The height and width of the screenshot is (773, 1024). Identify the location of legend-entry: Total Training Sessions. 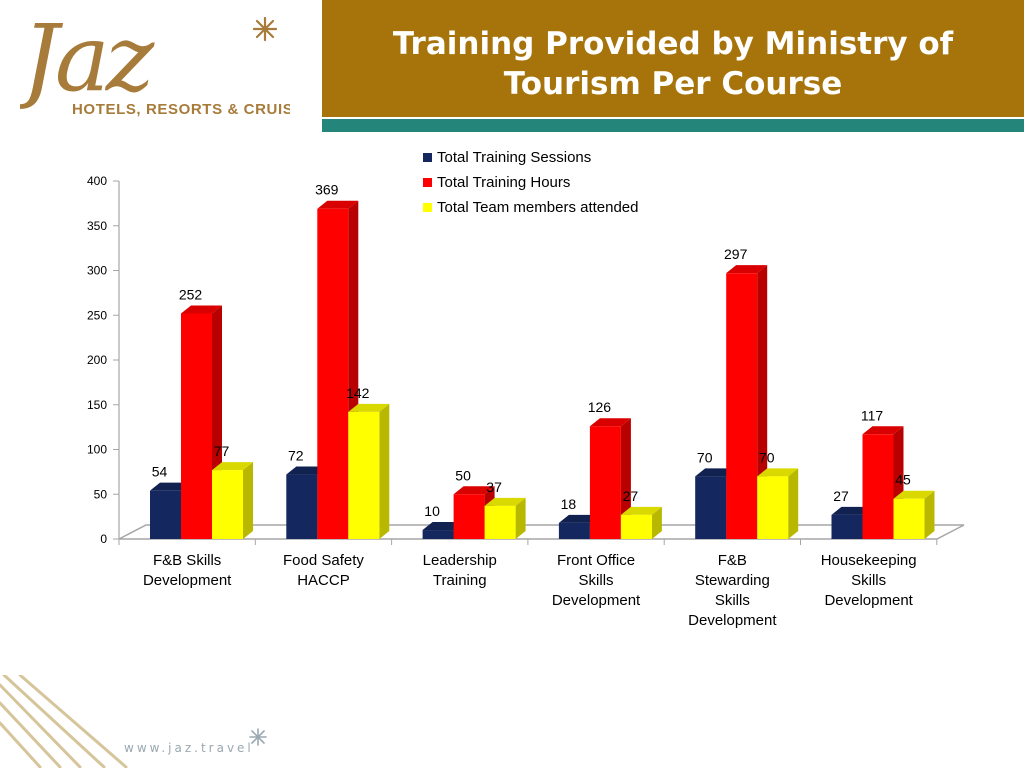
(514, 157).